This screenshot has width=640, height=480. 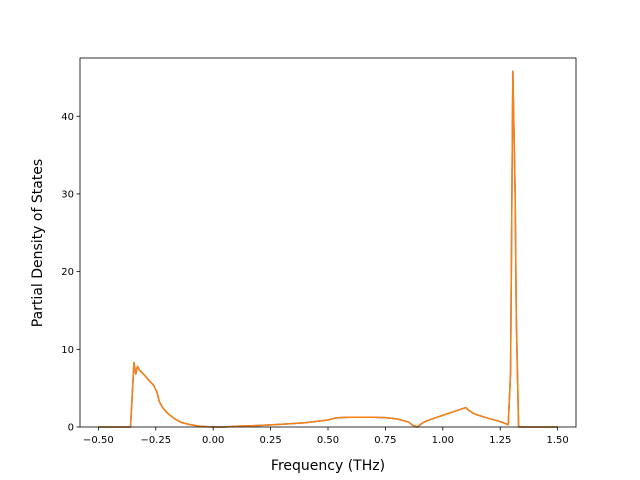 I want to click on y-tick-label: 10, so click(x=67, y=350).